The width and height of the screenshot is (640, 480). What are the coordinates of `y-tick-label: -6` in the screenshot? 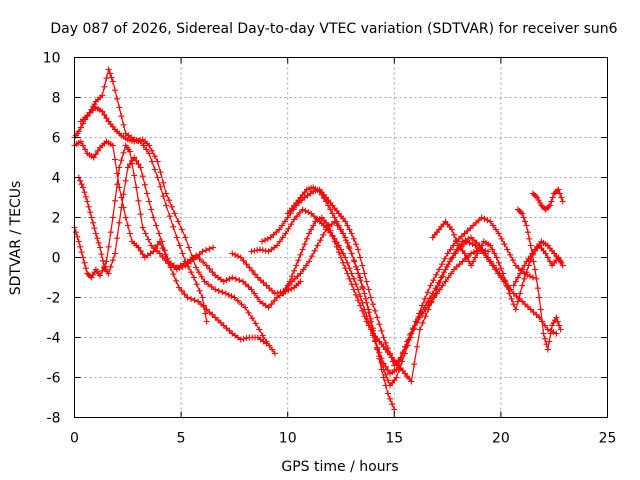 It's located at (54, 379).